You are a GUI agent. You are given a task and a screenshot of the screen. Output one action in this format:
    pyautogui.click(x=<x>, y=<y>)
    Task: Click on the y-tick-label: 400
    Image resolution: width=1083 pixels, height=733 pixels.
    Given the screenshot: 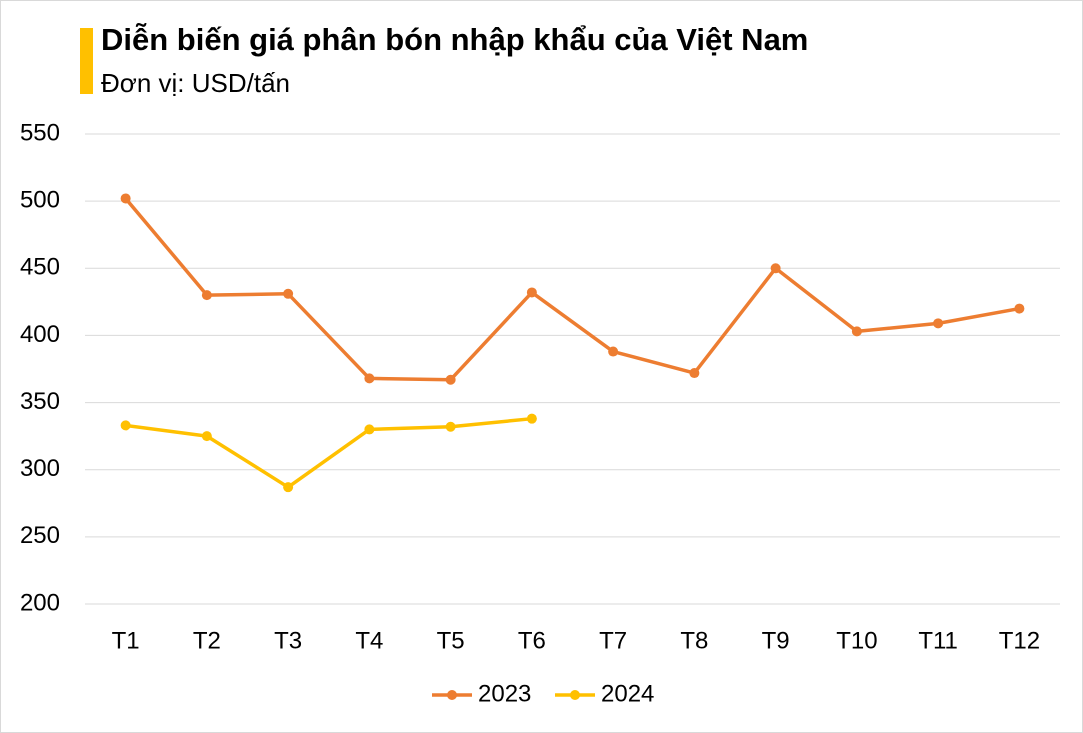 What is the action you would take?
    pyautogui.click(x=40, y=334)
    